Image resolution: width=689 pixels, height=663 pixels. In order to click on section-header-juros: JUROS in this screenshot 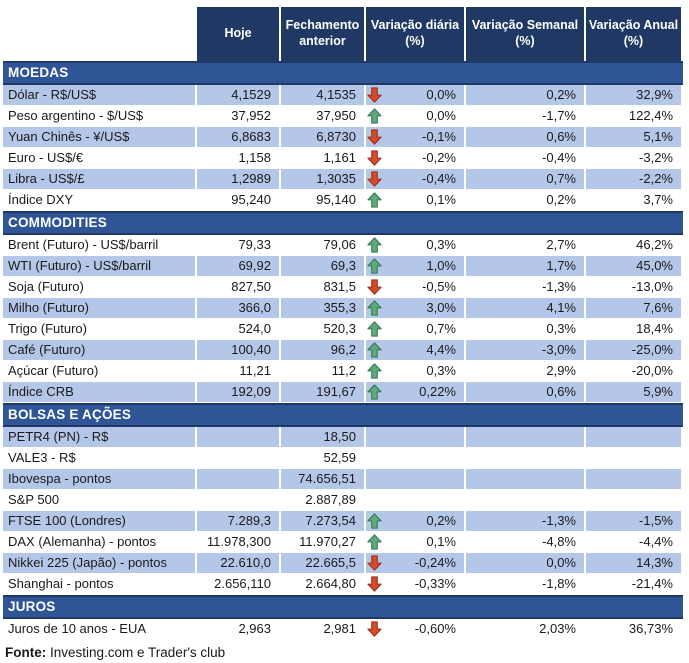, I will do `click(343, 607)`.